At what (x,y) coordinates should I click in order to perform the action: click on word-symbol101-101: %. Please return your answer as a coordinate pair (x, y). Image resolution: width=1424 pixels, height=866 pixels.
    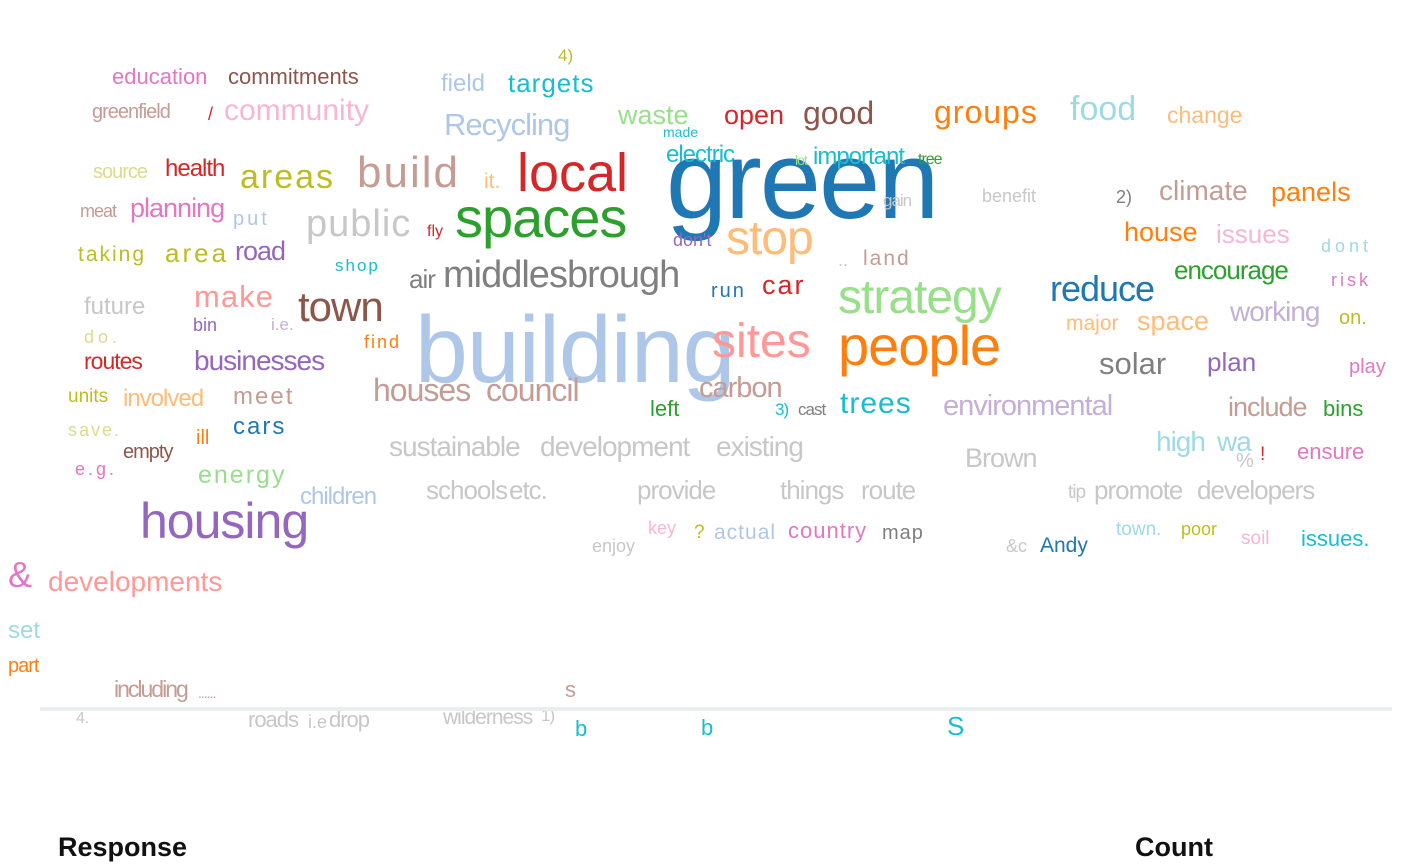
    Looking at the image, I should click on (1245, 461).